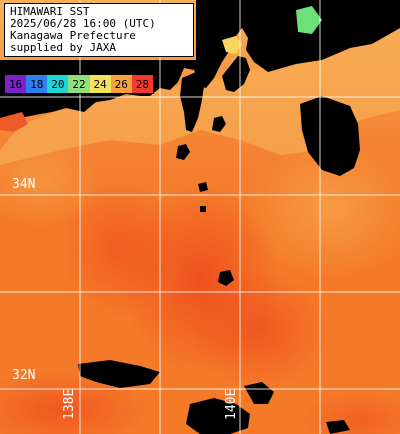 The width and height of the screenshot is (400, 434). What do you see at coordinates (50, 11) in the screenshot?
I see `title-line-1: HIMAWARI SST` at bounding box center [50, 11].